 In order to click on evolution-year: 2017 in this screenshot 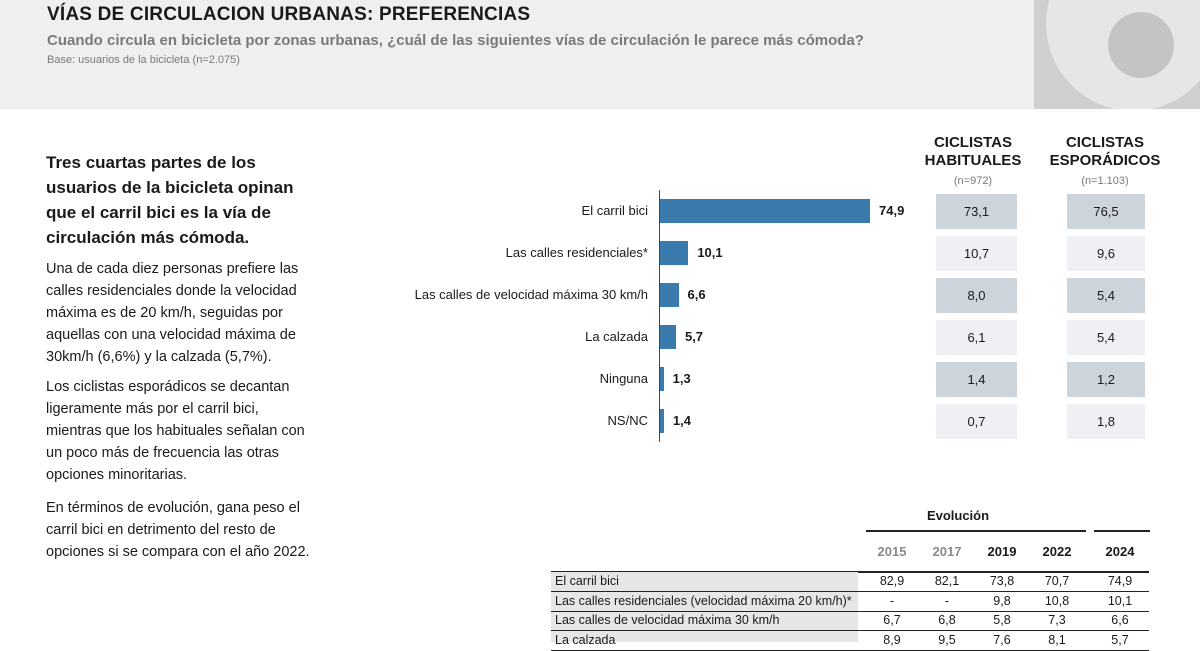, I will do `click(947, 551)`.